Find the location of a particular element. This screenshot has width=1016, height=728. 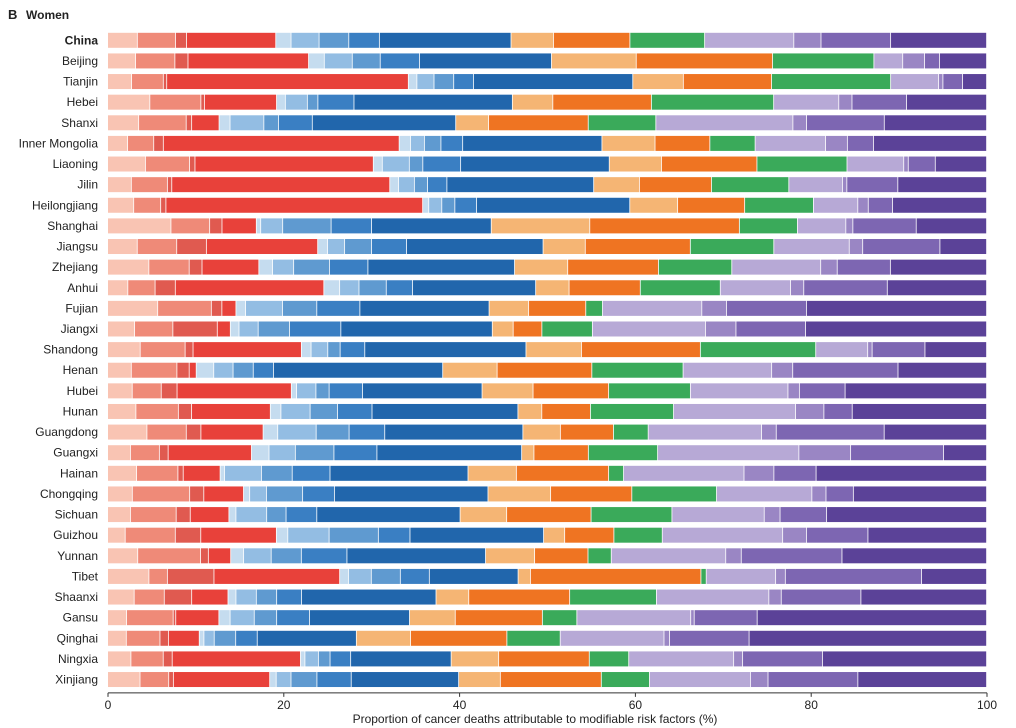

panel-title: Women is located at coordinates (47, 15).